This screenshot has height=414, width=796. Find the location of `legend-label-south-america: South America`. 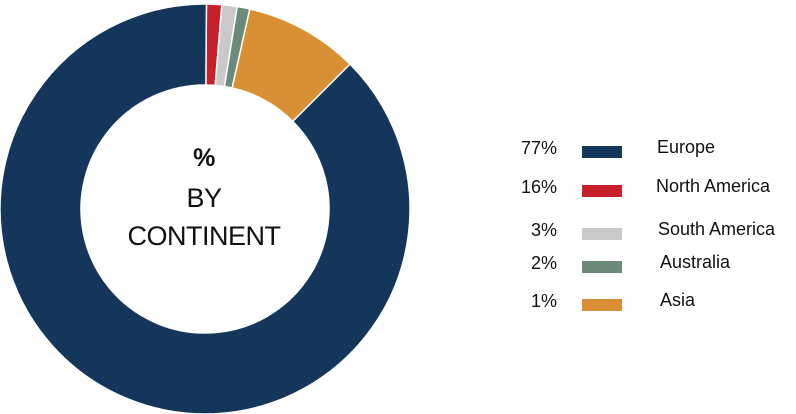

legend-label-south-america: South America is located at coordinates (717, 229).